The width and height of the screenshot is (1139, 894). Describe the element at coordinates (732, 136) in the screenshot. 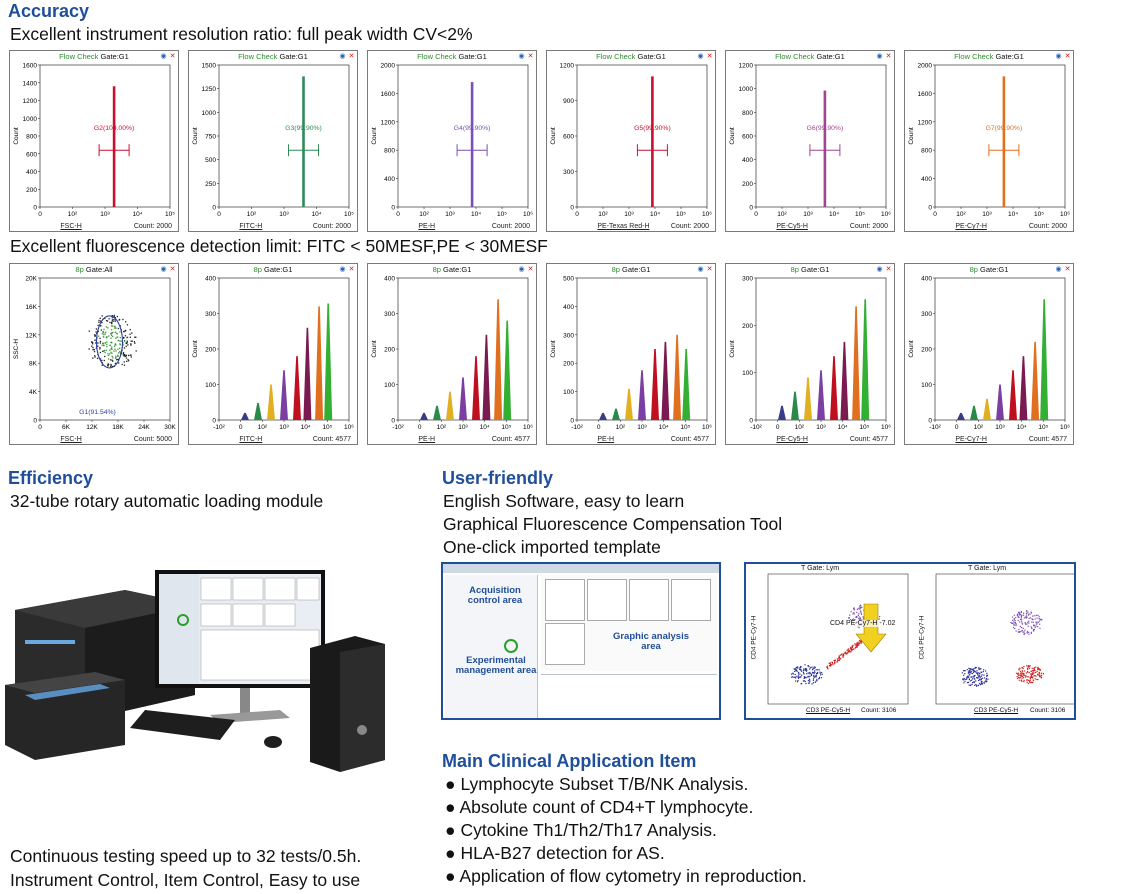

I see `r1-4-y-axis-label: Count` at that location.